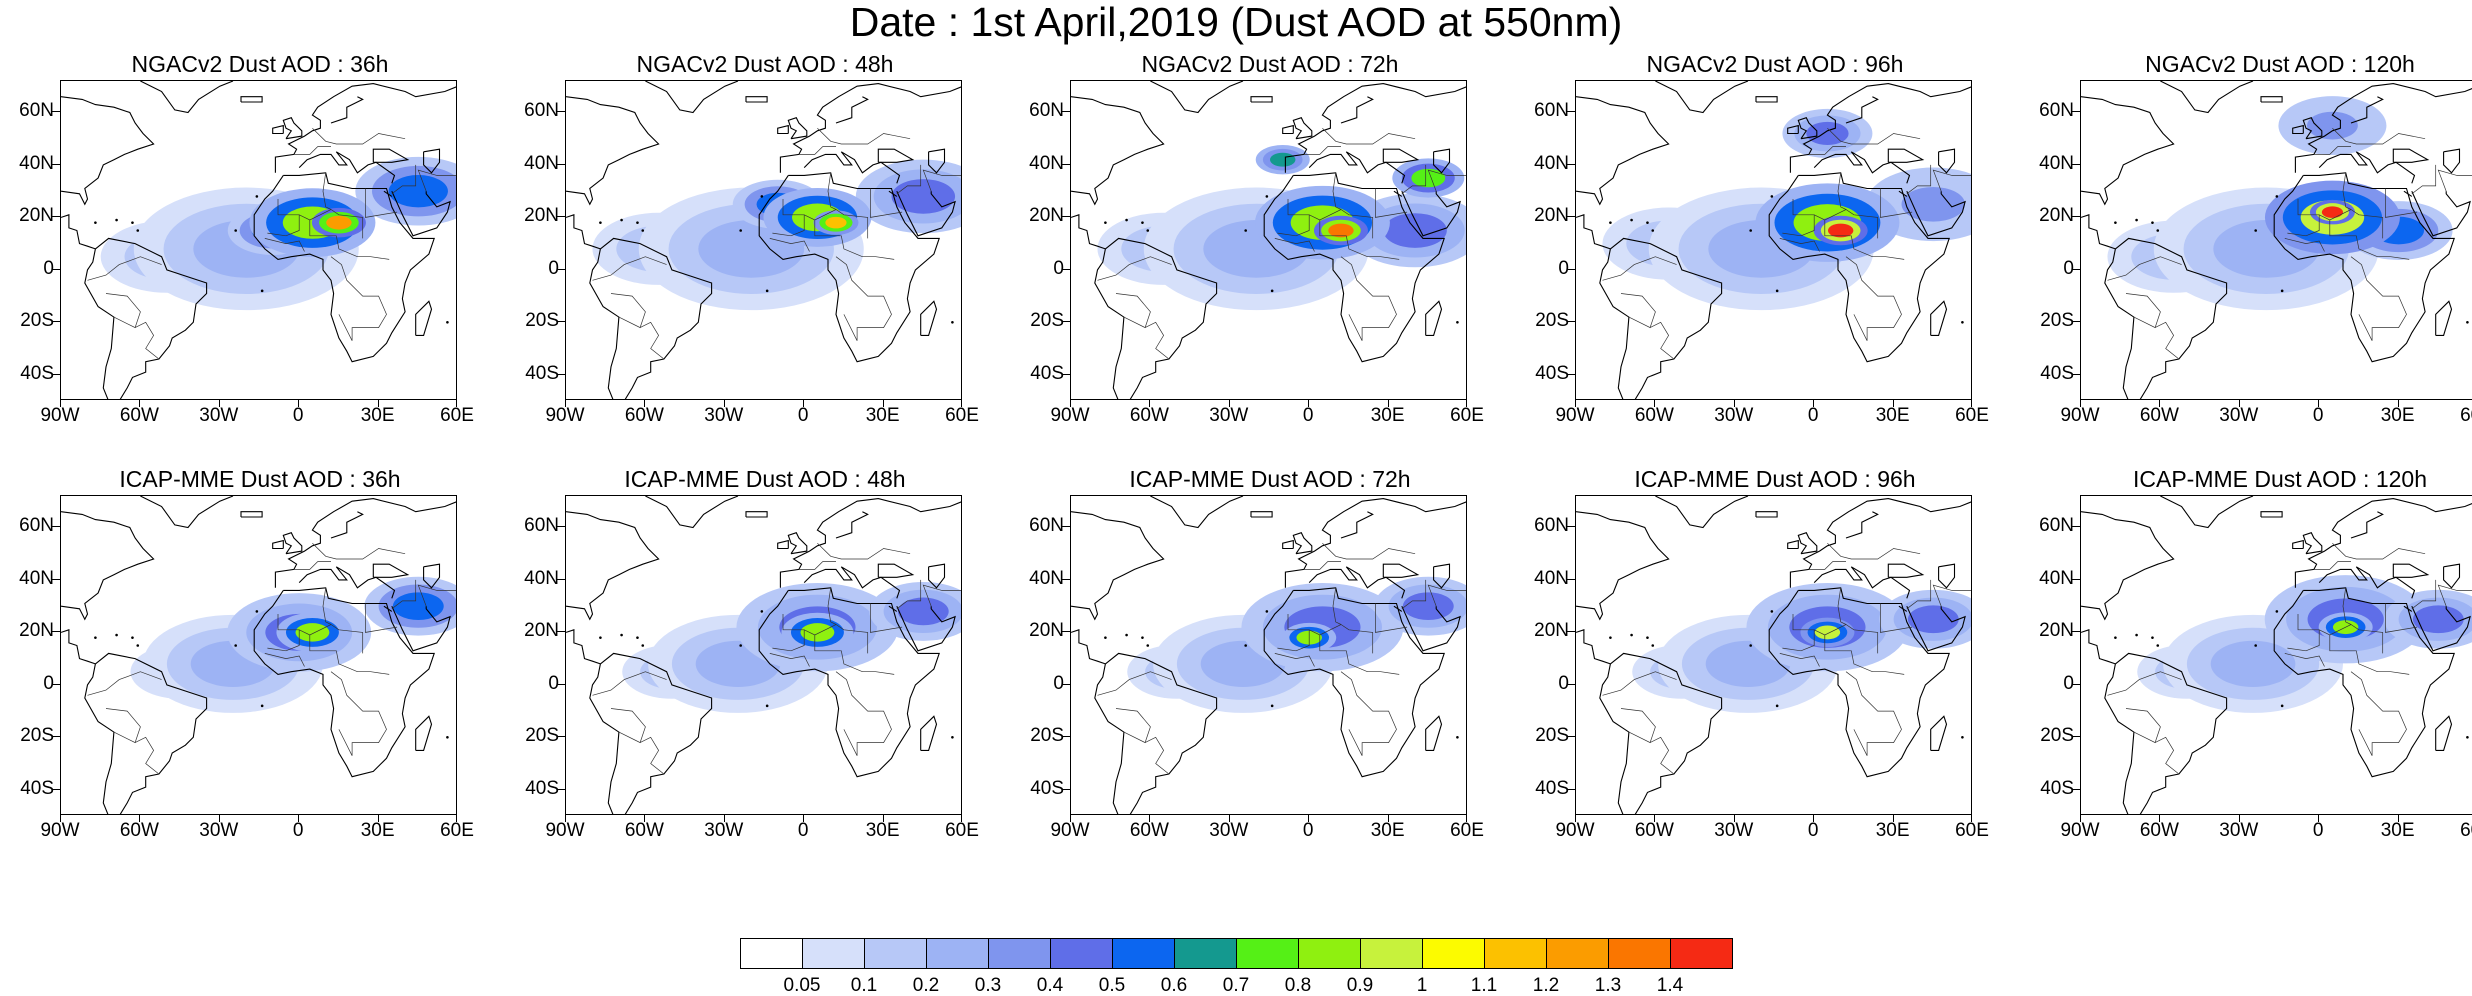 The width and height of the screenshot is (2472, 996). What do you see at coordinates (541, 631) in the screenshot?
I see `lat-label: 20N` at bounding box center [541, 631].